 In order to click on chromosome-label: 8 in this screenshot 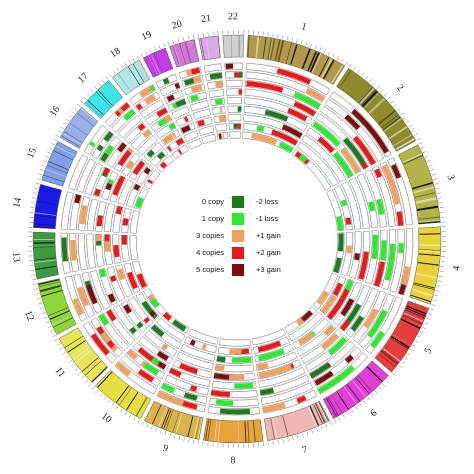, I will do `click(232, 460)`.